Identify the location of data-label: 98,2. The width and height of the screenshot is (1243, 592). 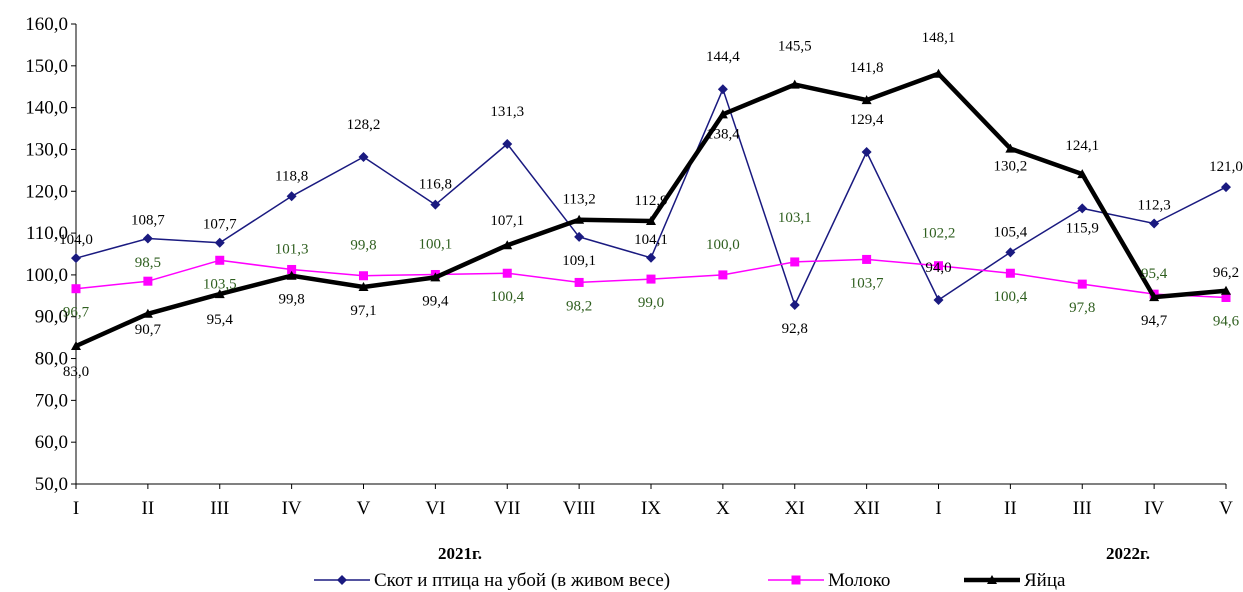
(579, 306).